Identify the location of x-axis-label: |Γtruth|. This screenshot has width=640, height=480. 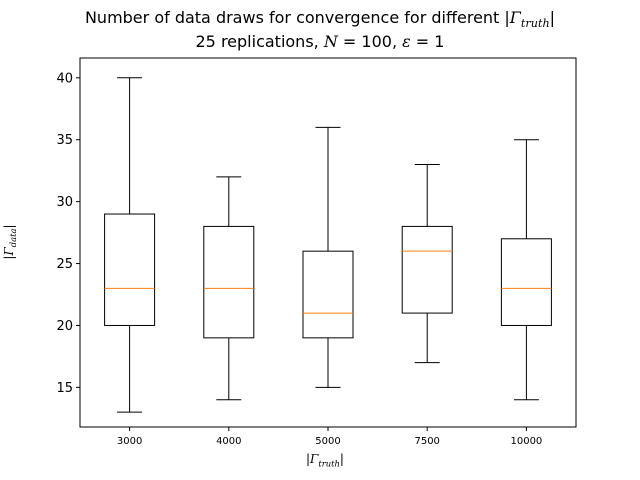
(325, 460).